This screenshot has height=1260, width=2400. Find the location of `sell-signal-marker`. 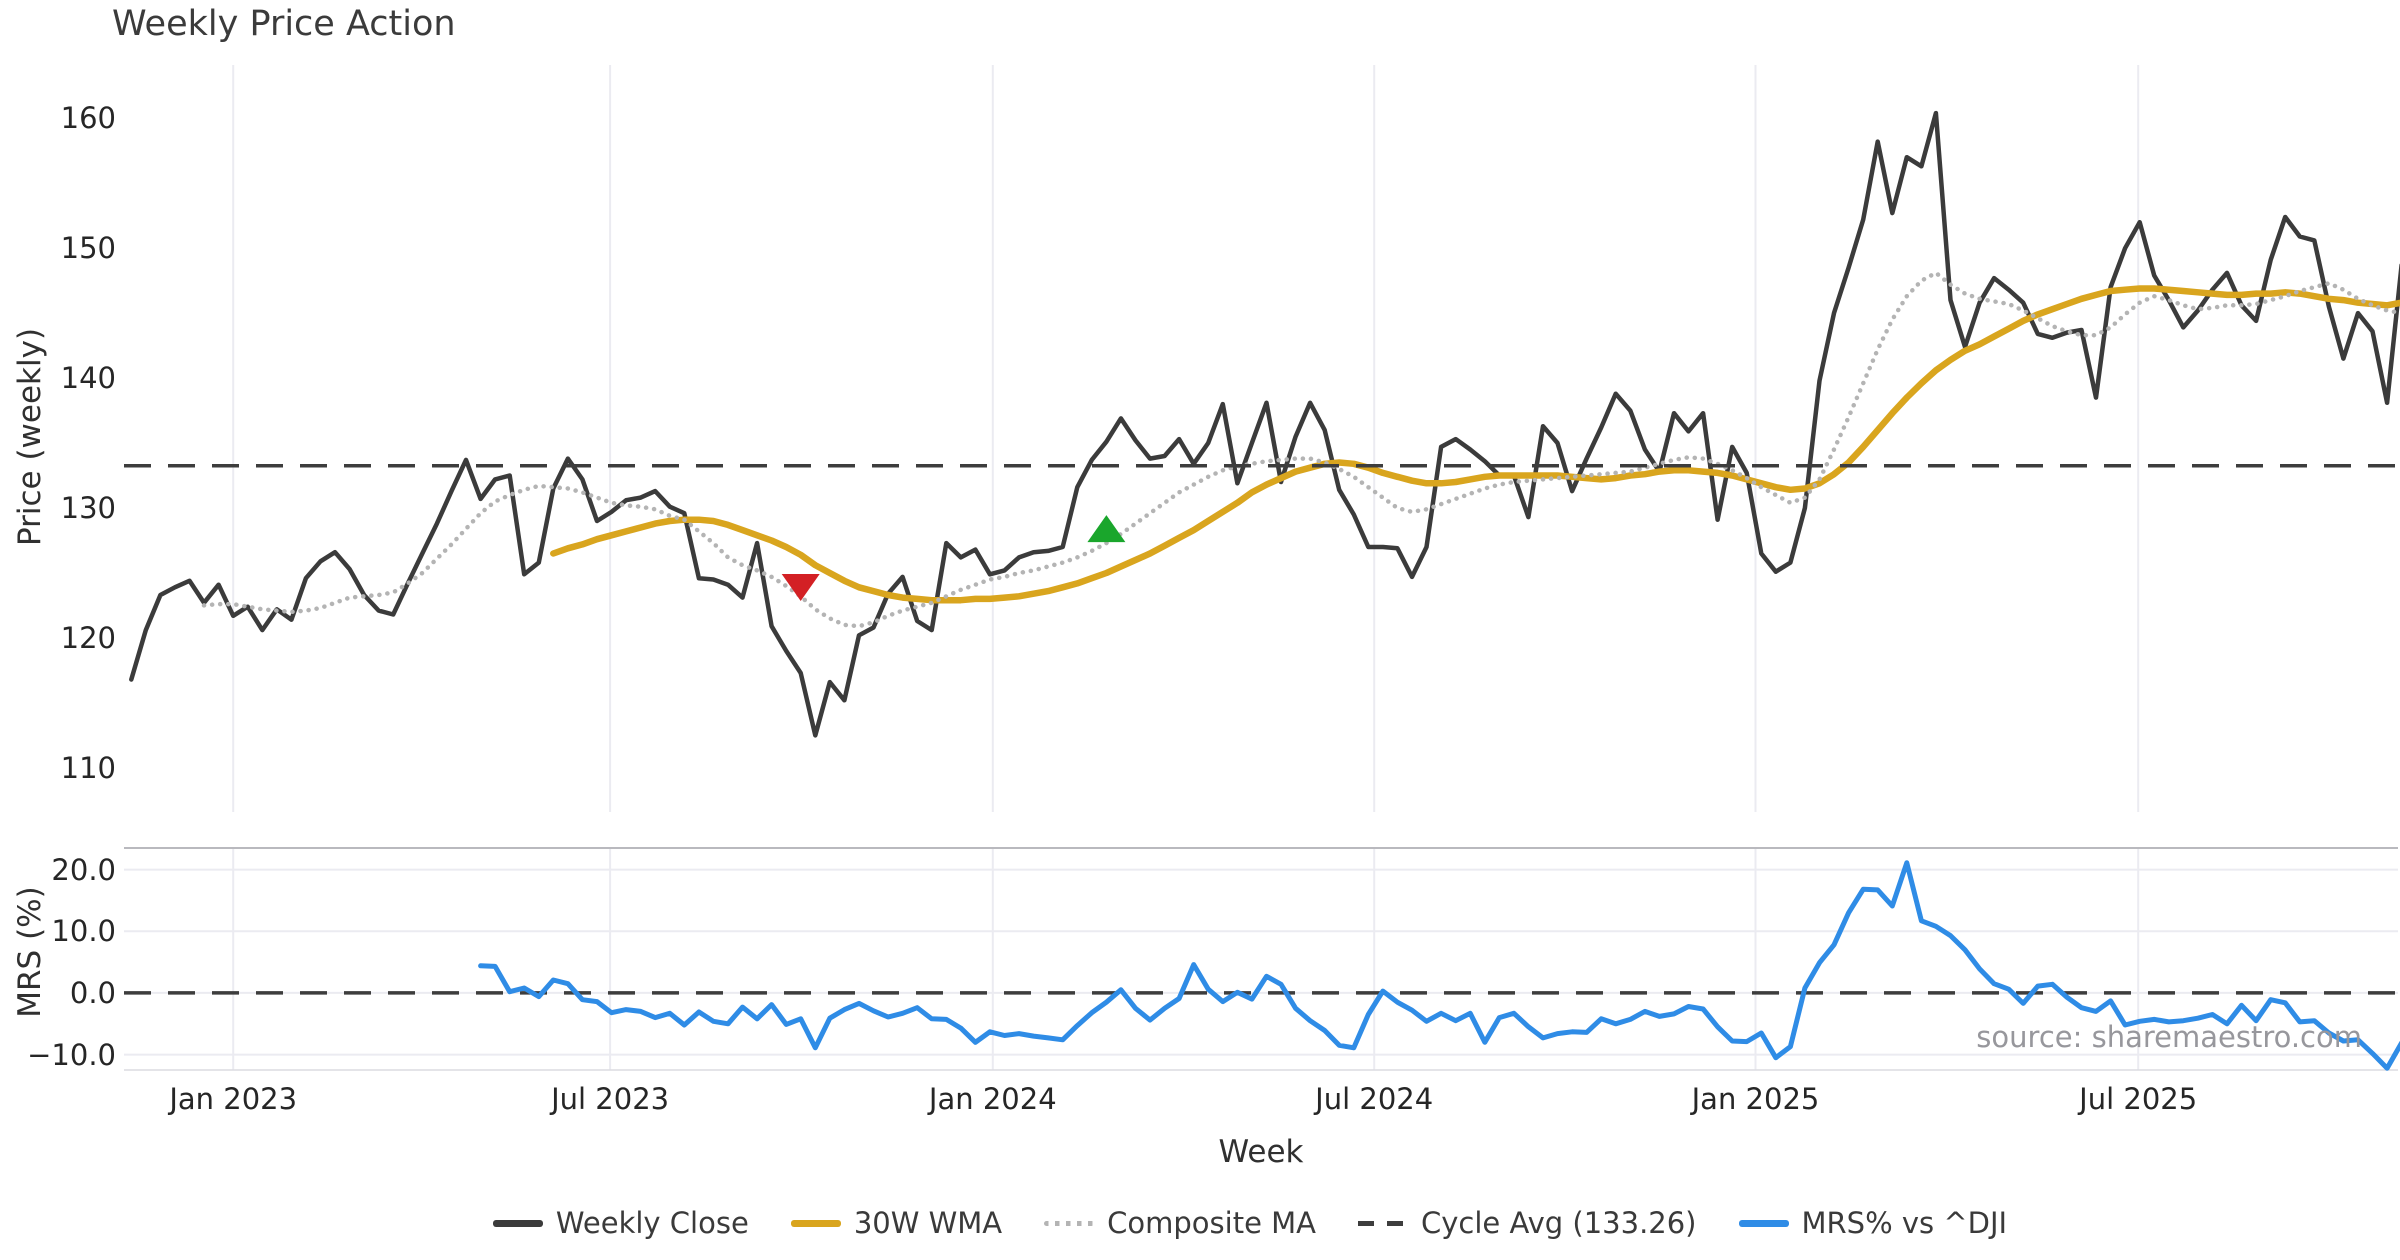

sell-signal-marker is located at coordinates (800, 587).